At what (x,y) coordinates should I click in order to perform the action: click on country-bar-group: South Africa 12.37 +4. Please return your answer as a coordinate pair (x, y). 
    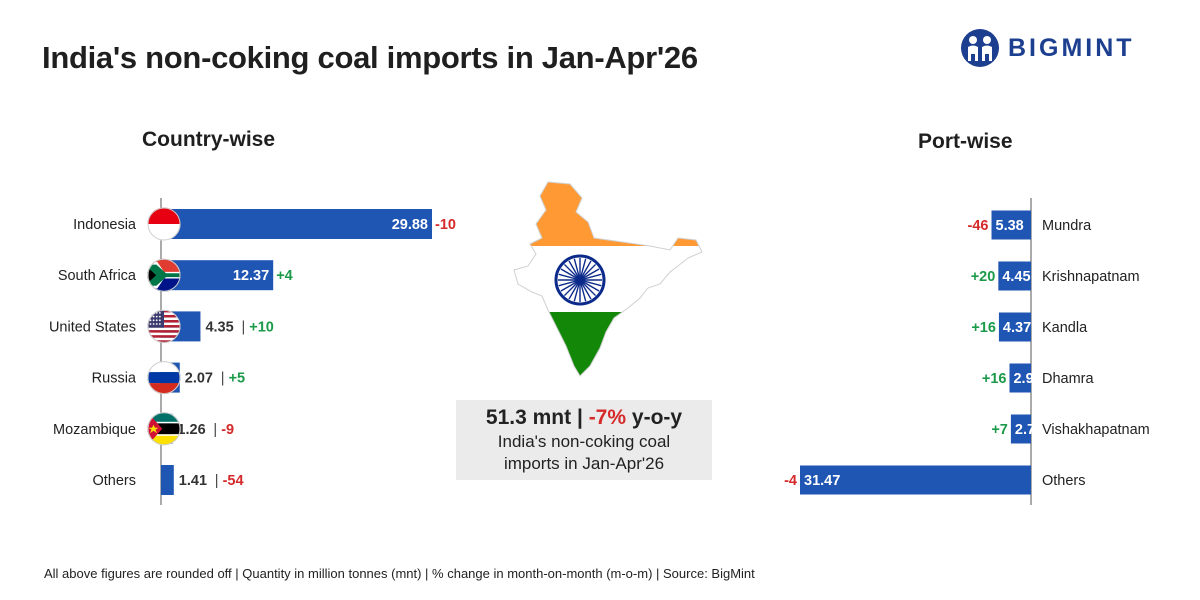
    Looking at the image, I should click on (175, 275).